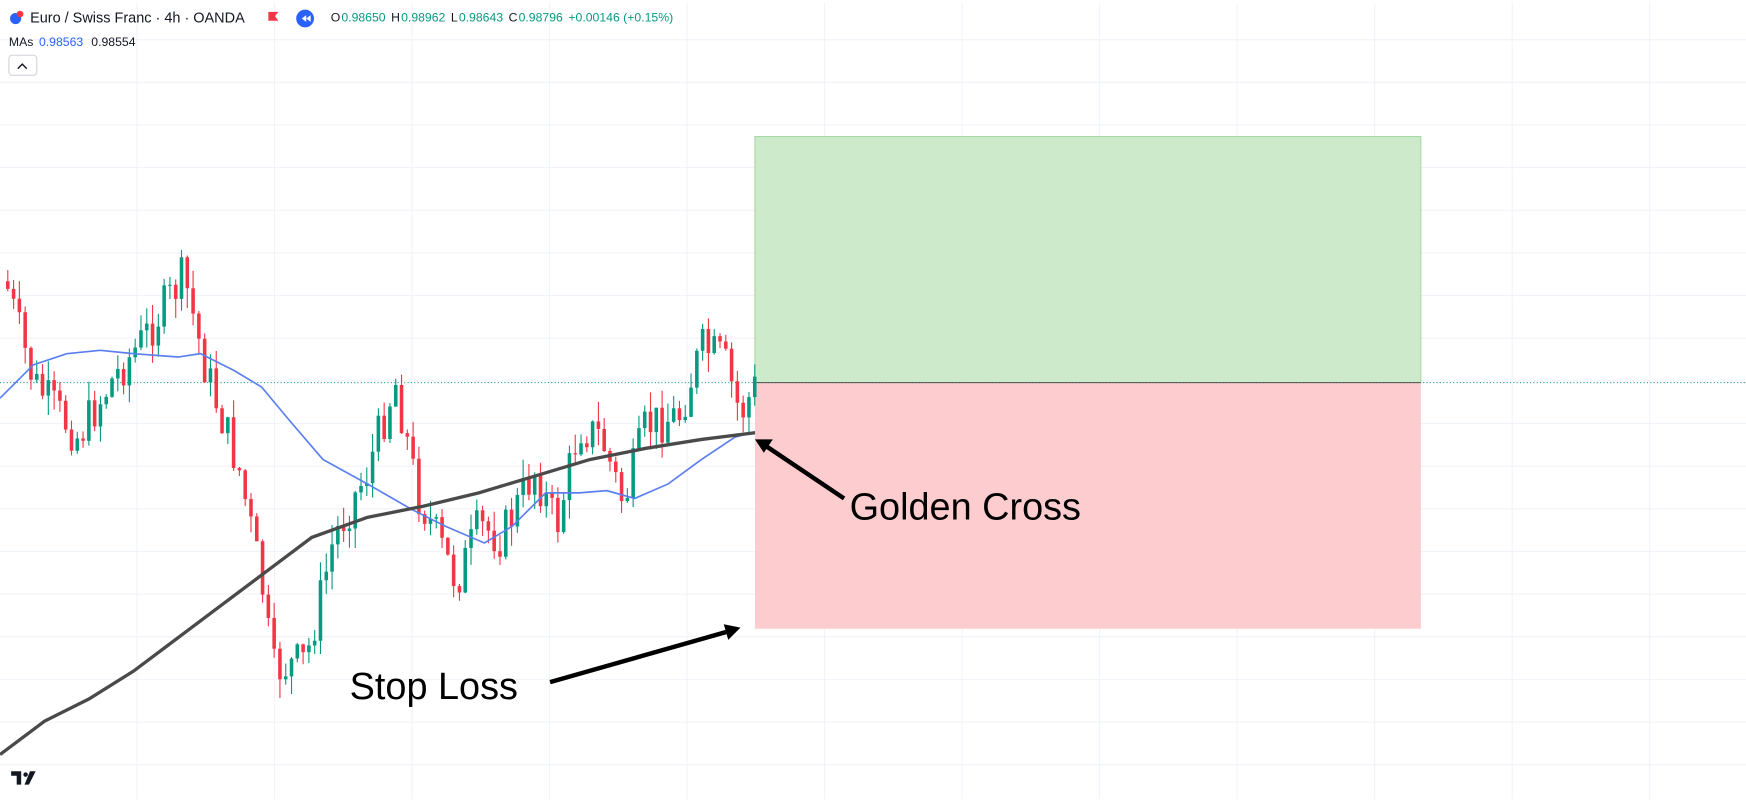  I want to click on ohlc-key: O, so click(336, 18).